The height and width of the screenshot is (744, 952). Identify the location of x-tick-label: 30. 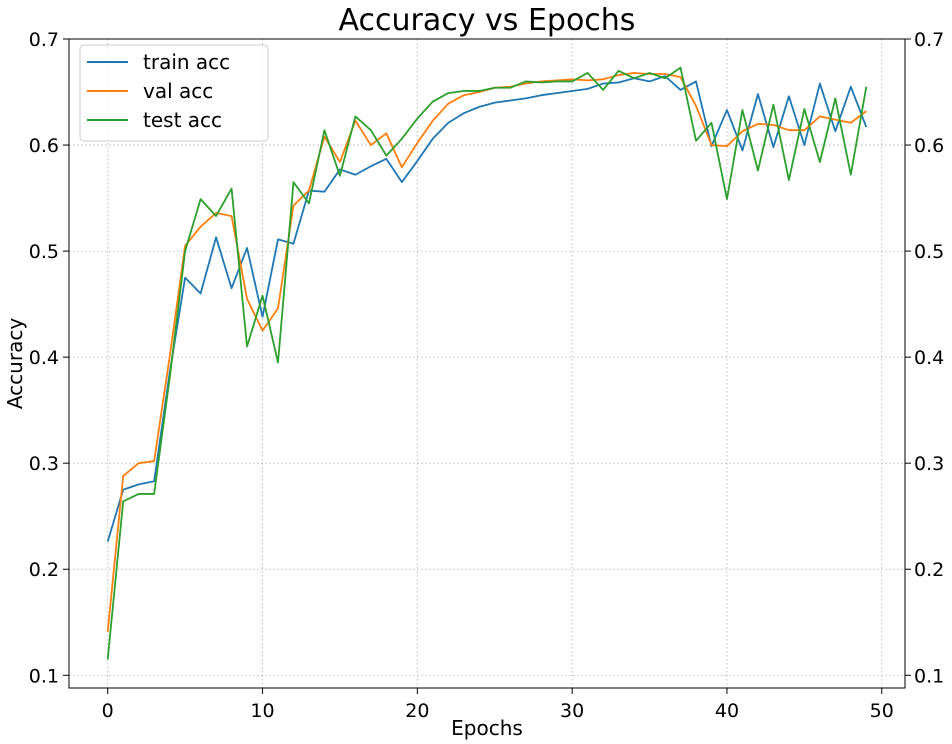
(572, 711).